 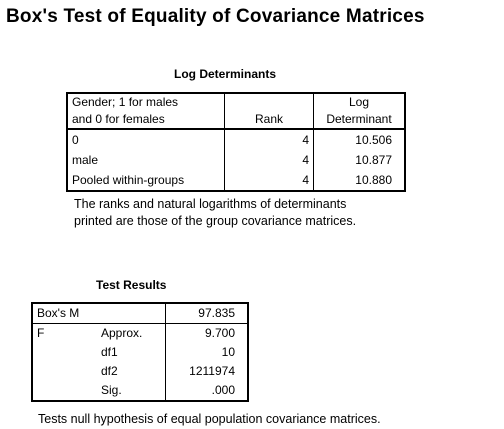 I want to click on table-row: Pooled within-groups 4 10.880, so click(x=236, y=180).